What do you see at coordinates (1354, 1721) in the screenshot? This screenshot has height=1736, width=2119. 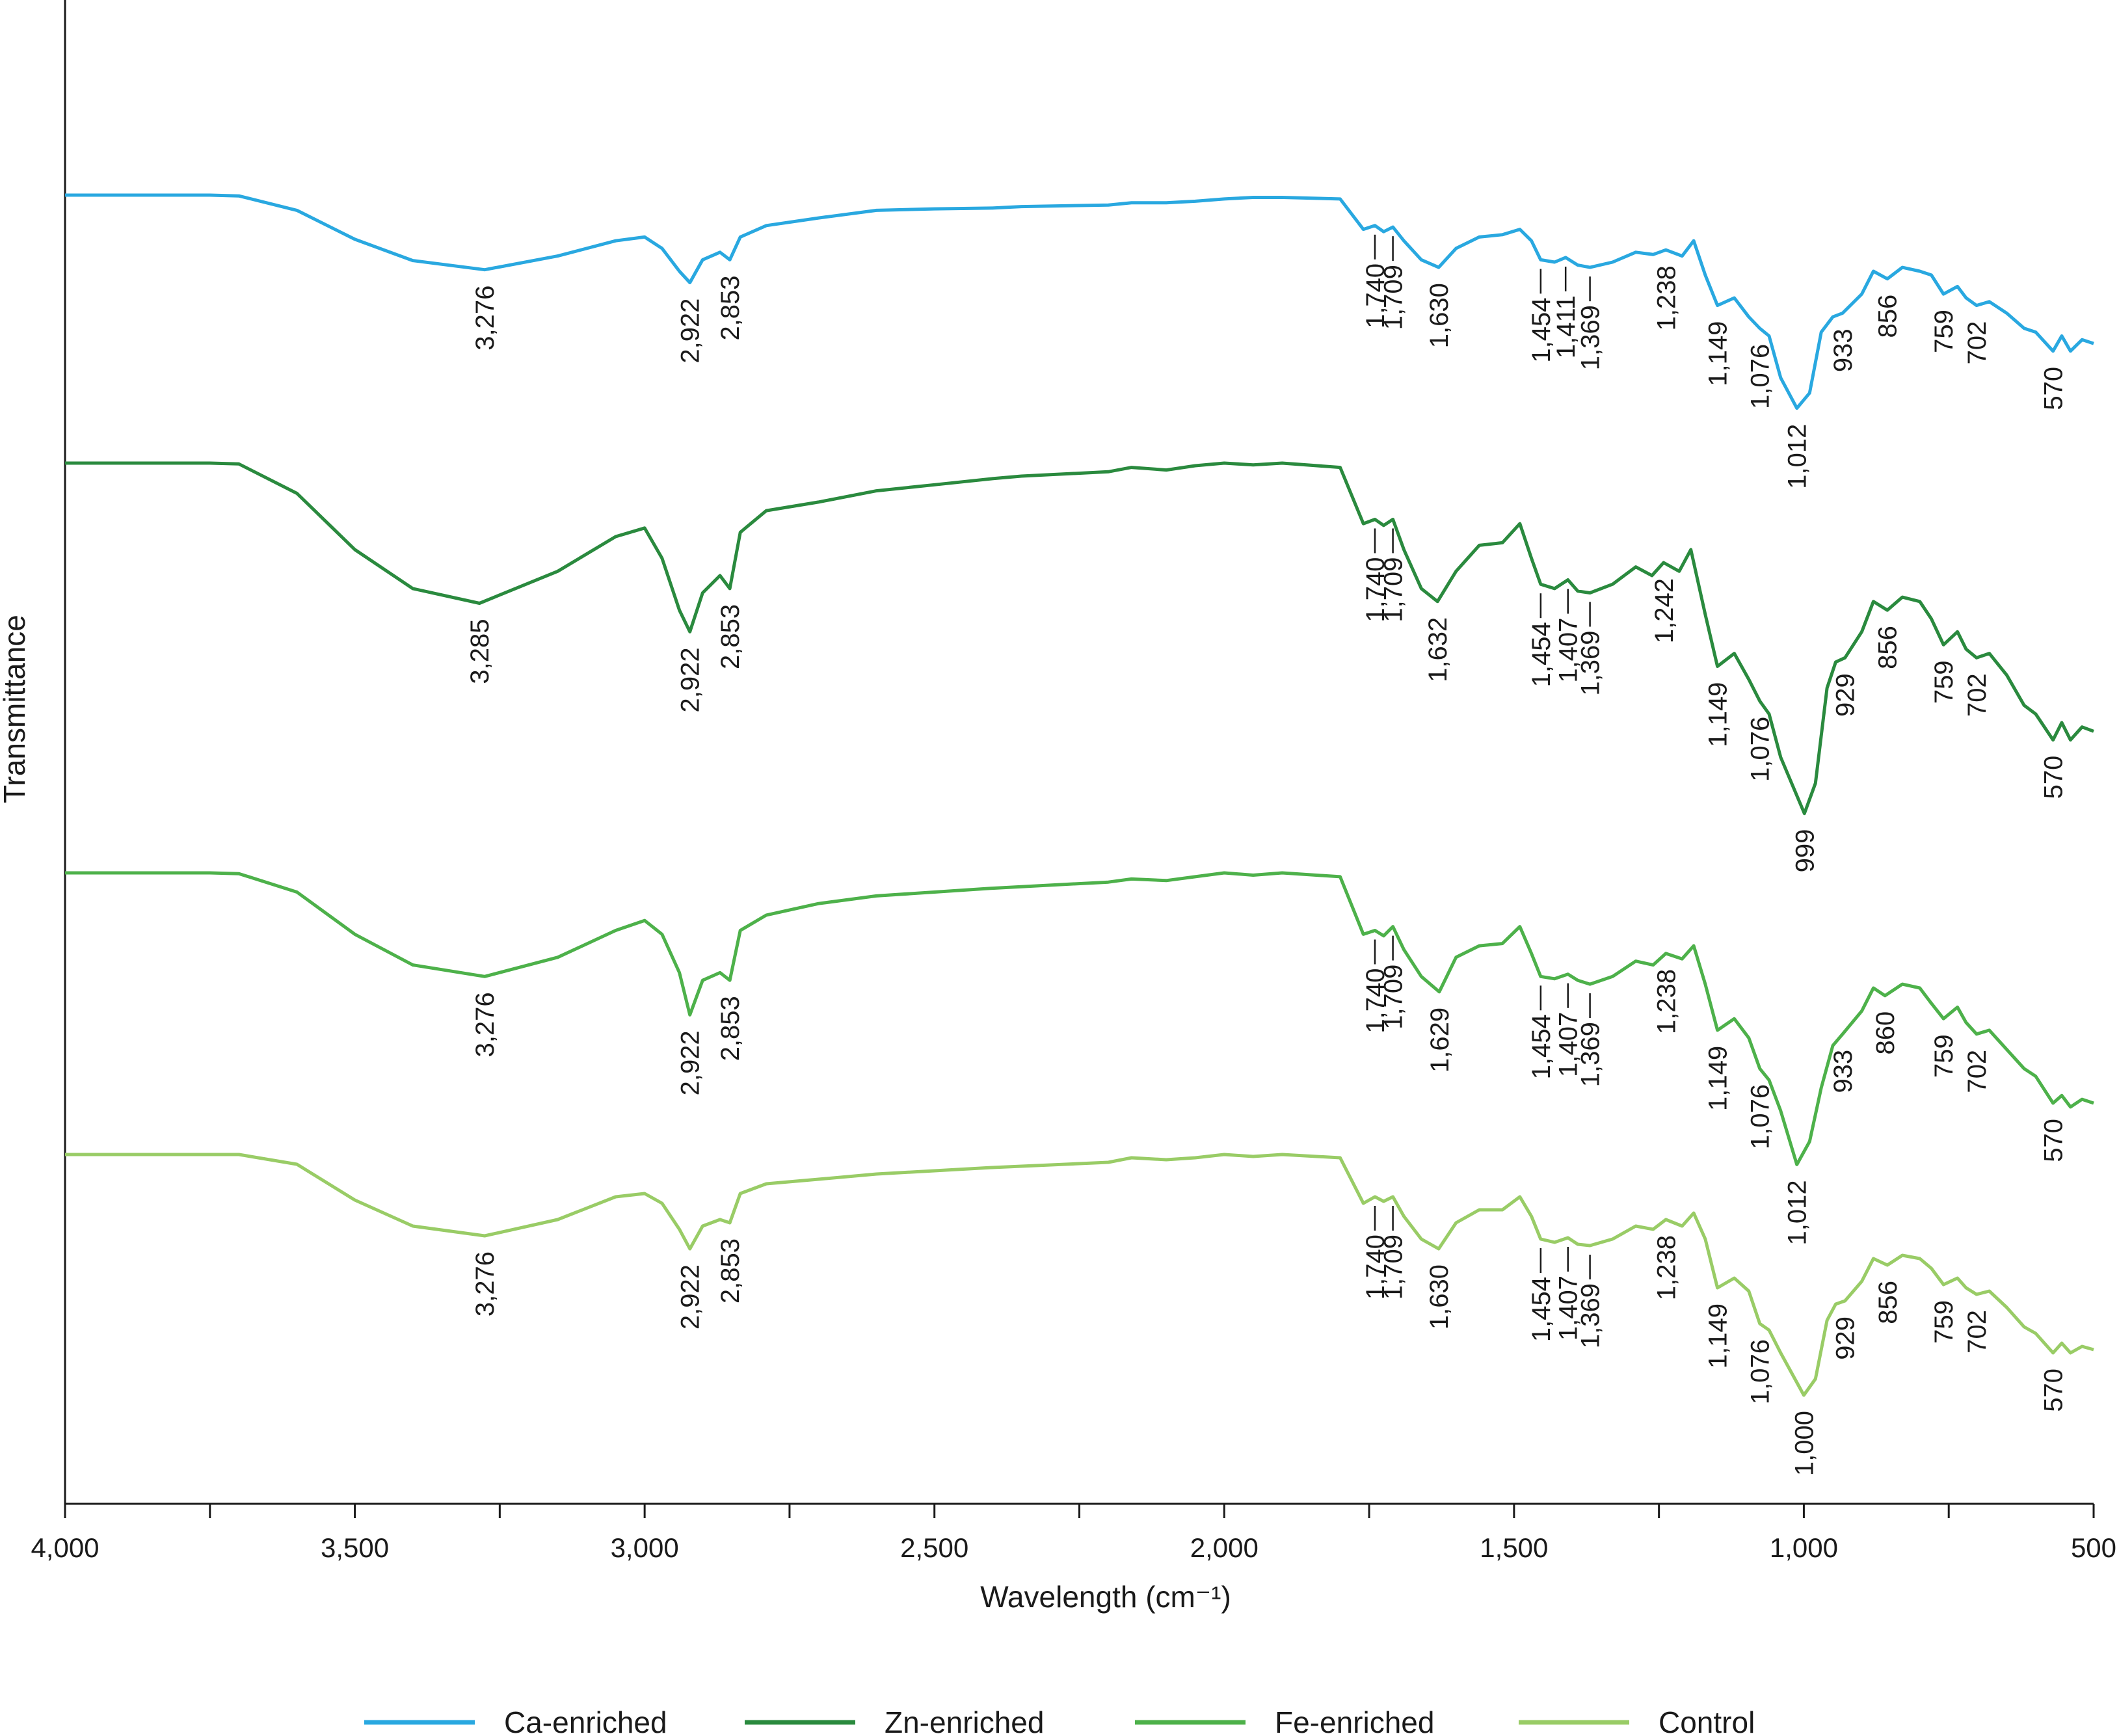 I see `legend-label: Fe-enriched` at bounding box center [1354, 1721].